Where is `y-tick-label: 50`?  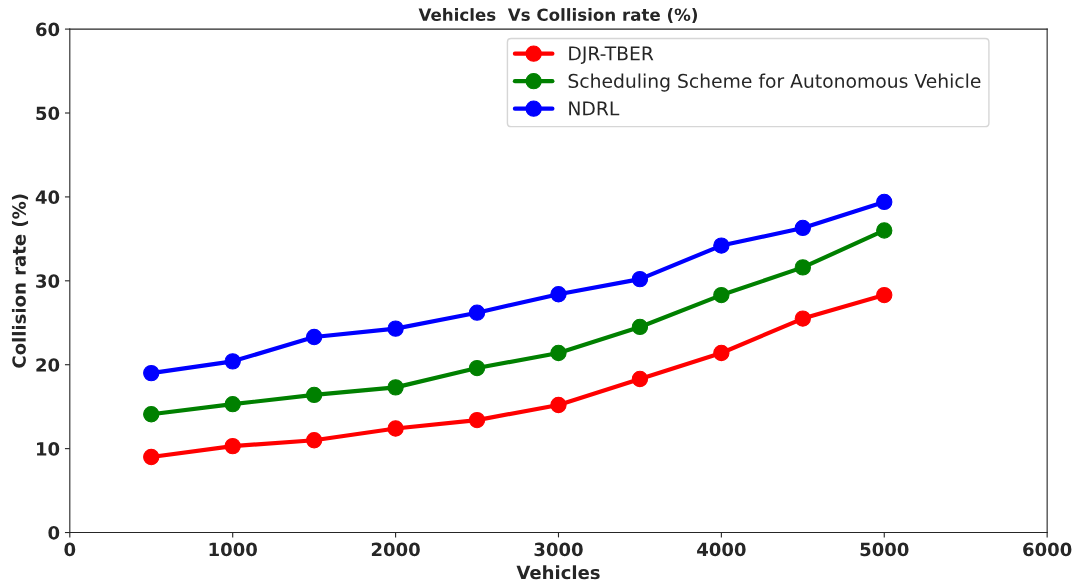 y-tick-label: 50 is located at coordinates (48, 113).